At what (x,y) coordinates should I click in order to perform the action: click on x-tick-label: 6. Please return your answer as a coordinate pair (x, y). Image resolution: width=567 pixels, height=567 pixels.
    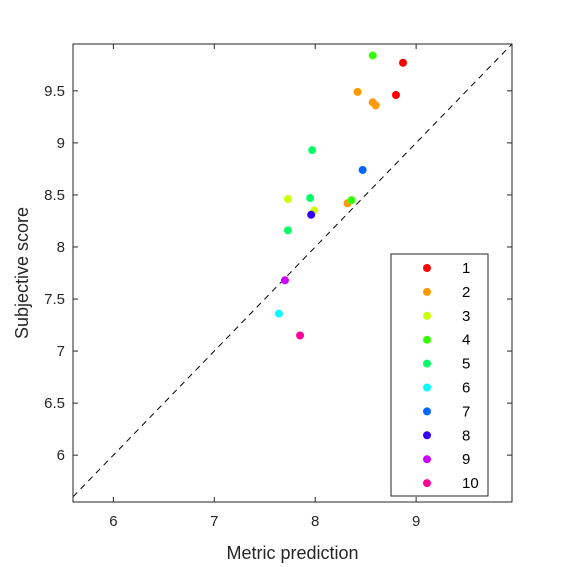
    Looking at the image, I should click on (113, 521).